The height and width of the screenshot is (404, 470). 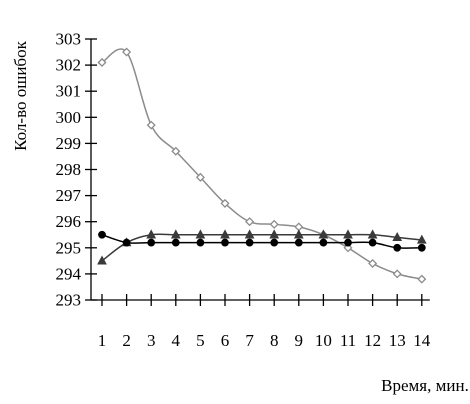 I want to click on y-tick-label: 300, so click(x=69, y=117).